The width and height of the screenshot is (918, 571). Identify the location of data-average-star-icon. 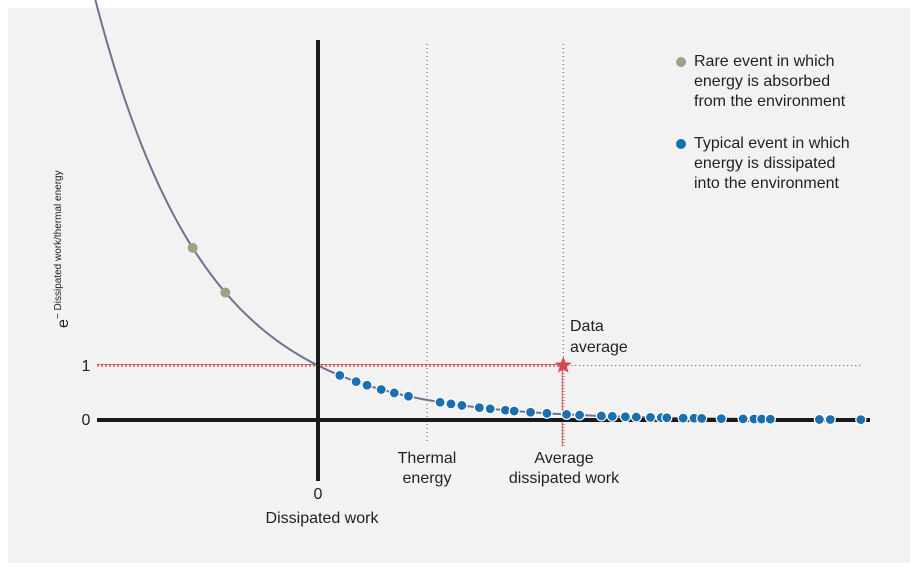
(563, 364).